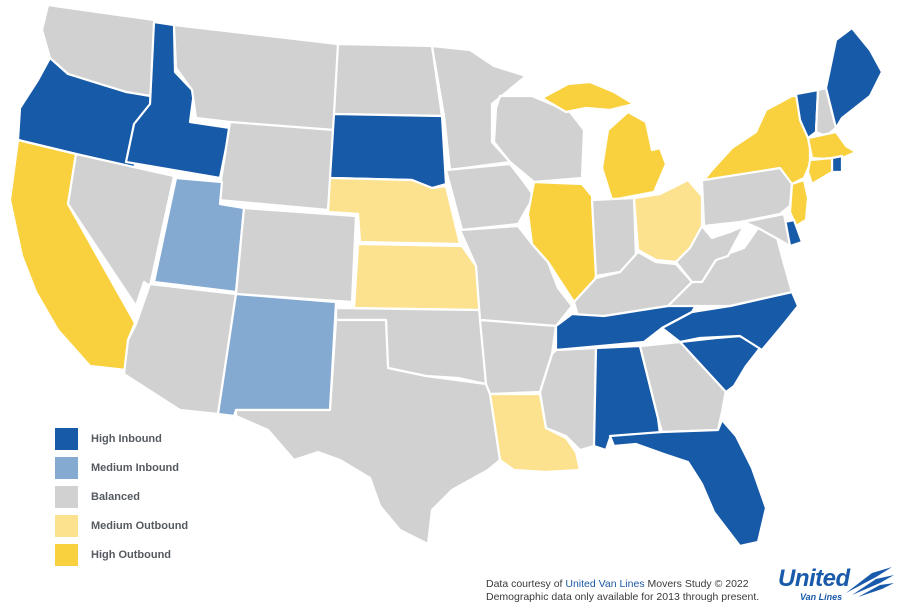  Describe the element at coordinates (490, 197) in the screenshot. I see `state-iowa` at that location.